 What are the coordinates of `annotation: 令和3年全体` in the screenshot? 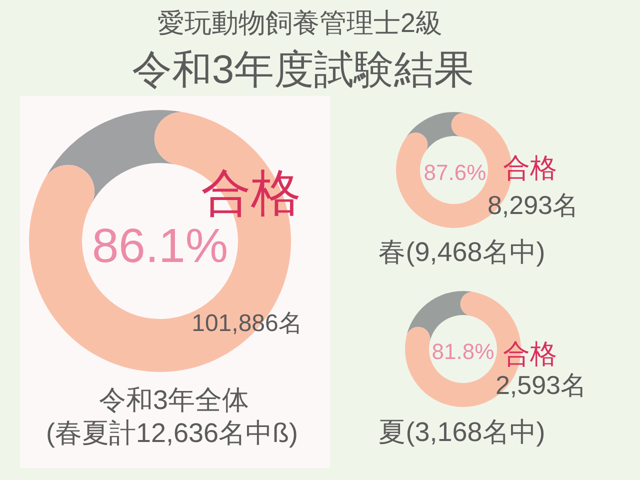 It's located at (174, 400).